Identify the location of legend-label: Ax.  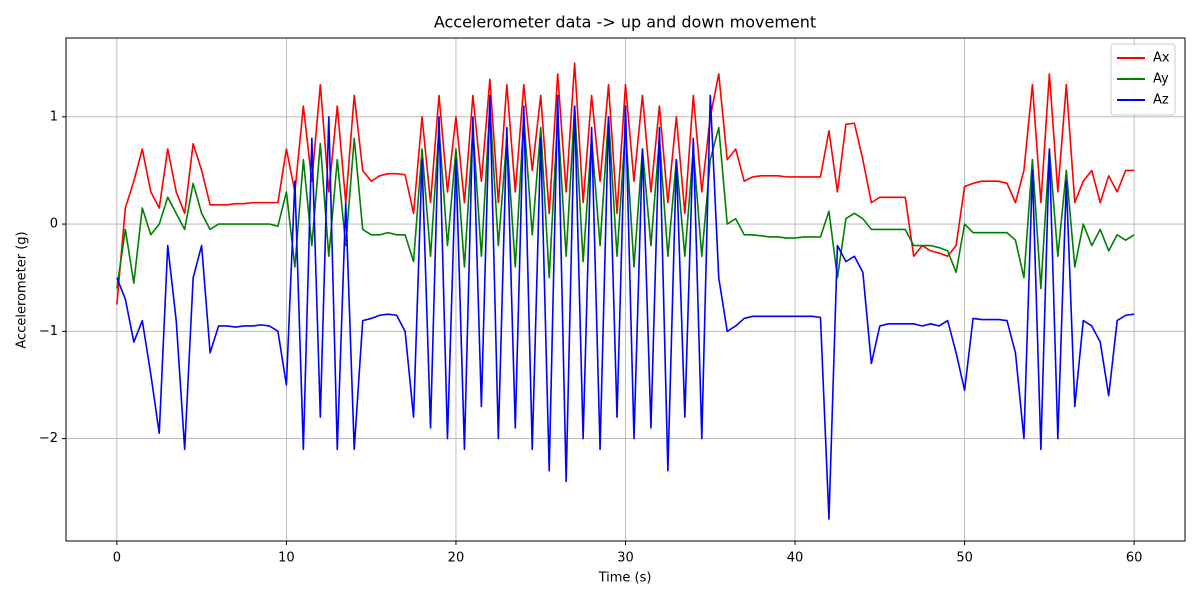
(1161, 58).